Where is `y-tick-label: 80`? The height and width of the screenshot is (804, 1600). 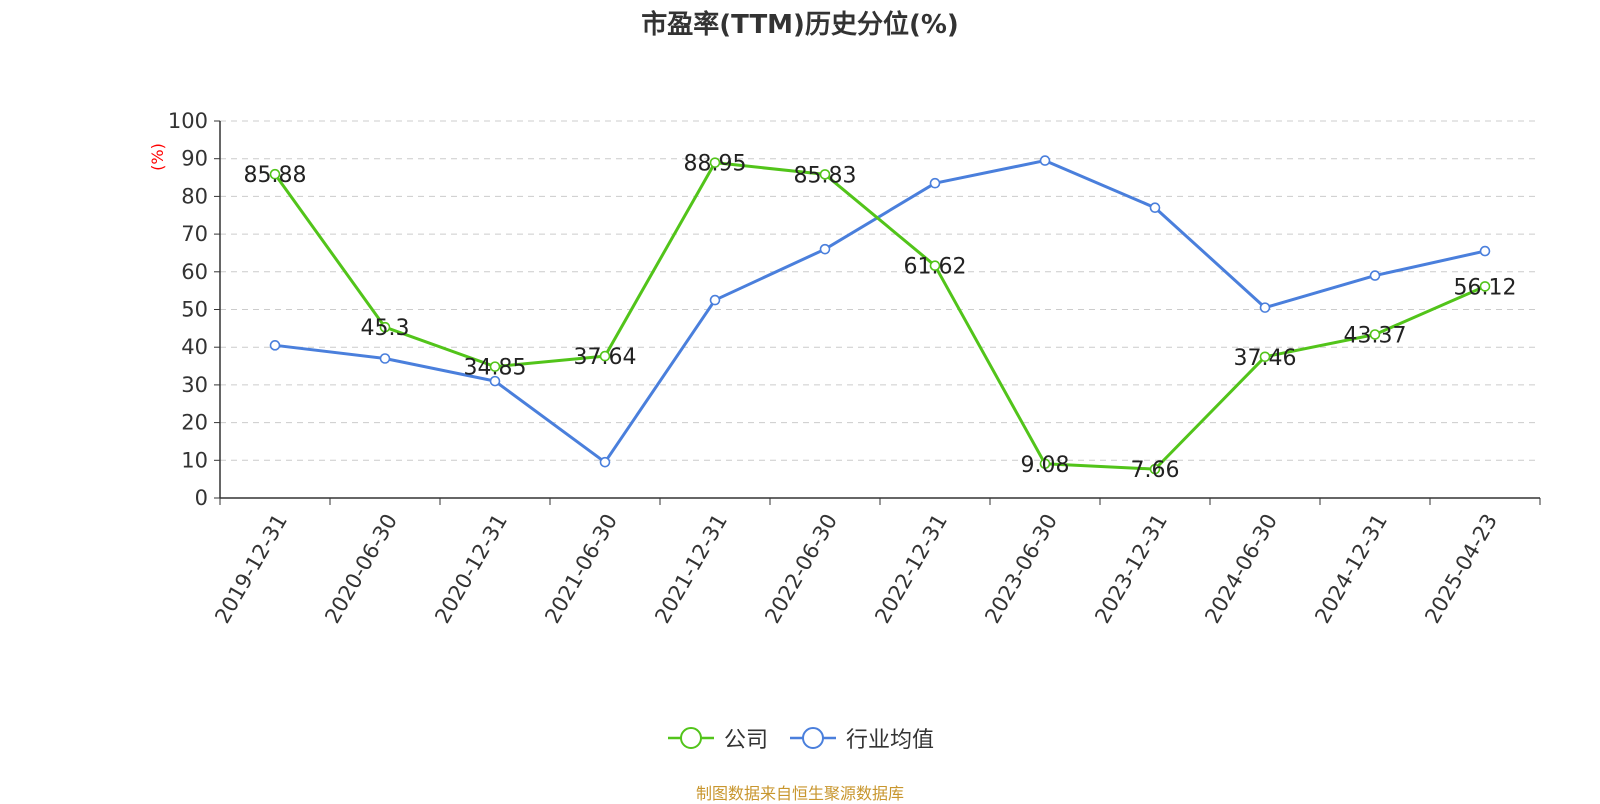
y-tick-label: 80 is located at coordinates (194, 196).